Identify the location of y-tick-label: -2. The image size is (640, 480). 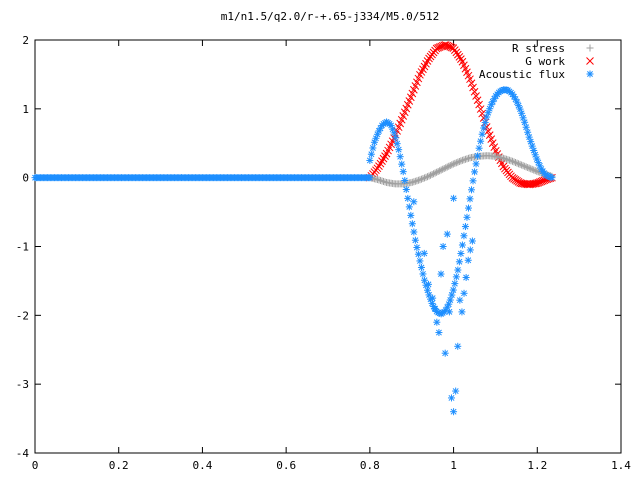
(22, 315).